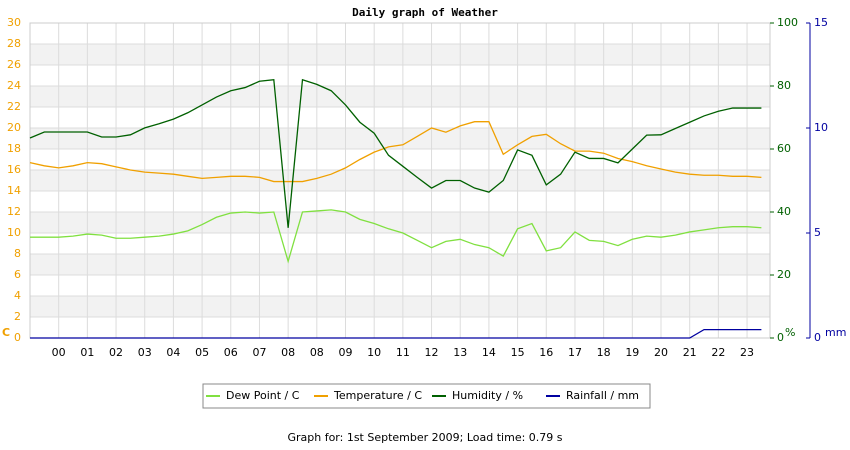 The image size is (850, 450). What do you see at coordinates (602, 395) in the screenshot?
I see `legend-label: Rainfall / mm` at bounding box center [602, 395].